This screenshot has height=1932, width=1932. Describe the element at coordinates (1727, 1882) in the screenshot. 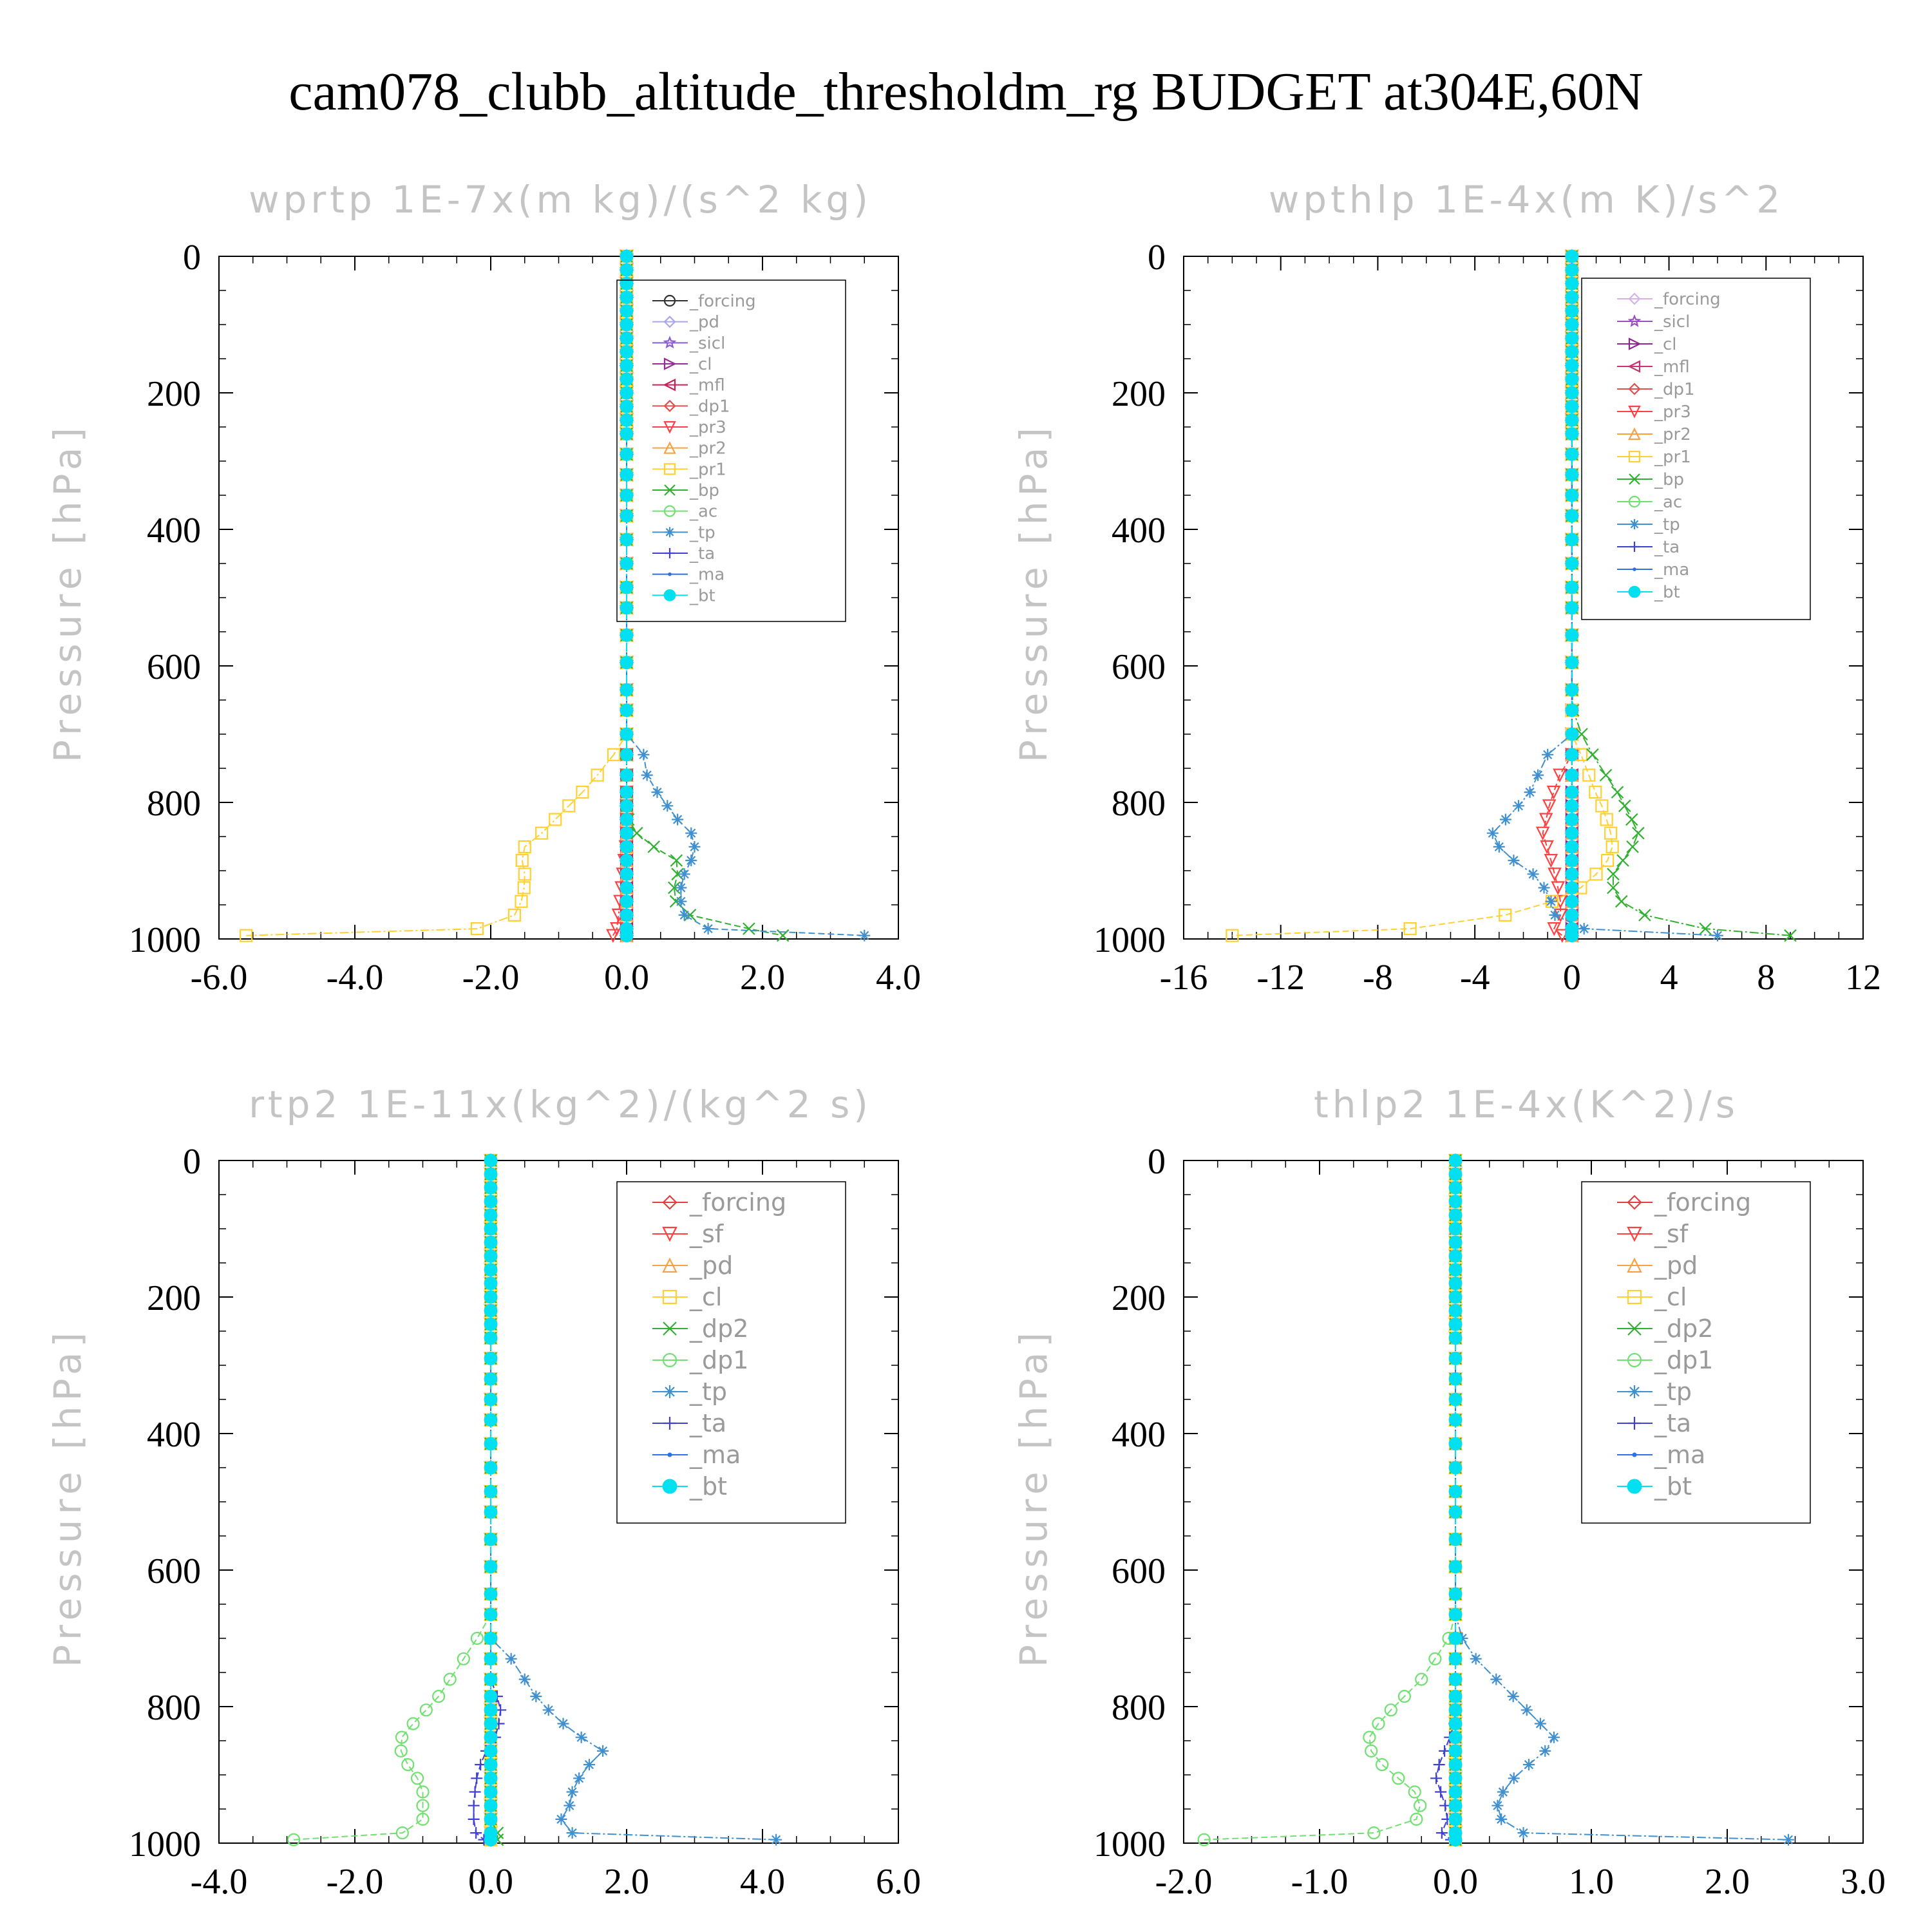

I see `x-tick-label: 2.0` at that location.